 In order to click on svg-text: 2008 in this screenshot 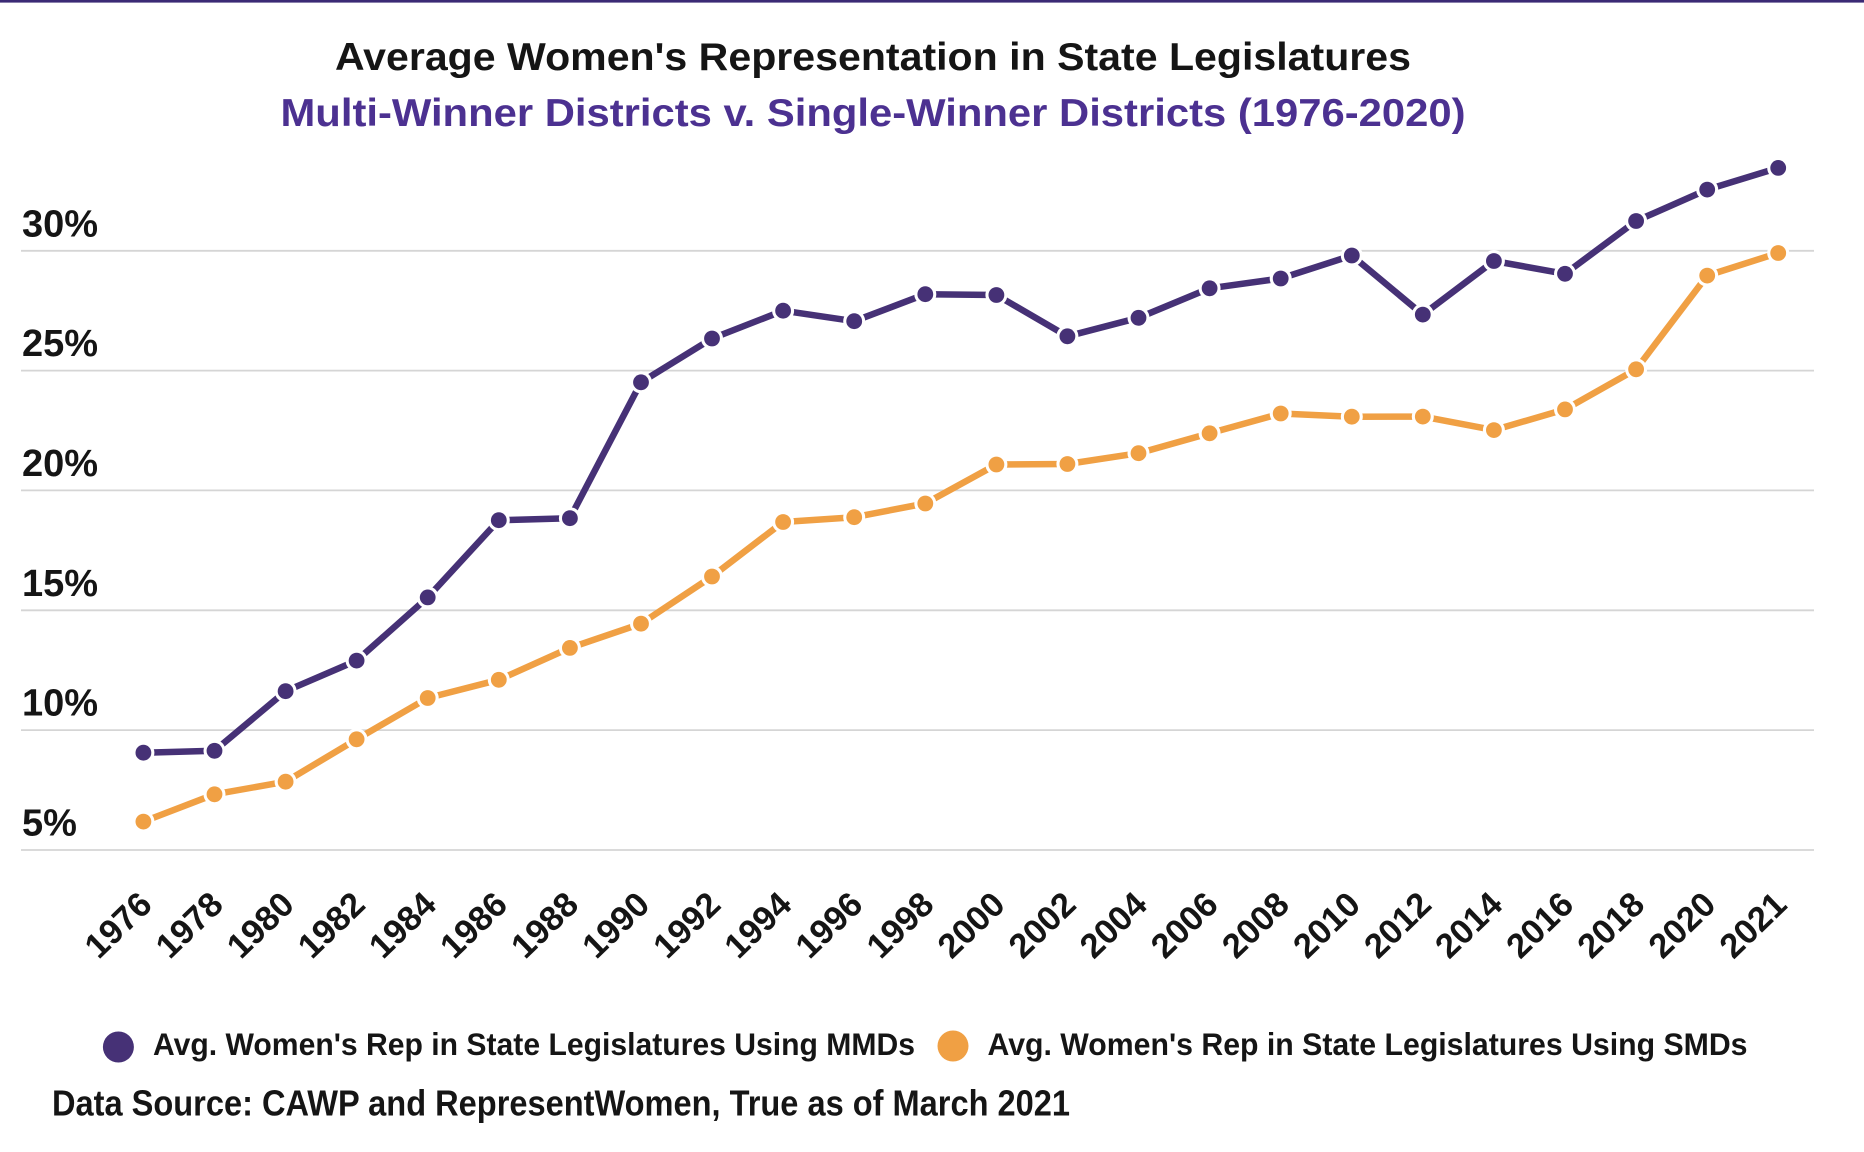, I will do `click(1256, 925)`.